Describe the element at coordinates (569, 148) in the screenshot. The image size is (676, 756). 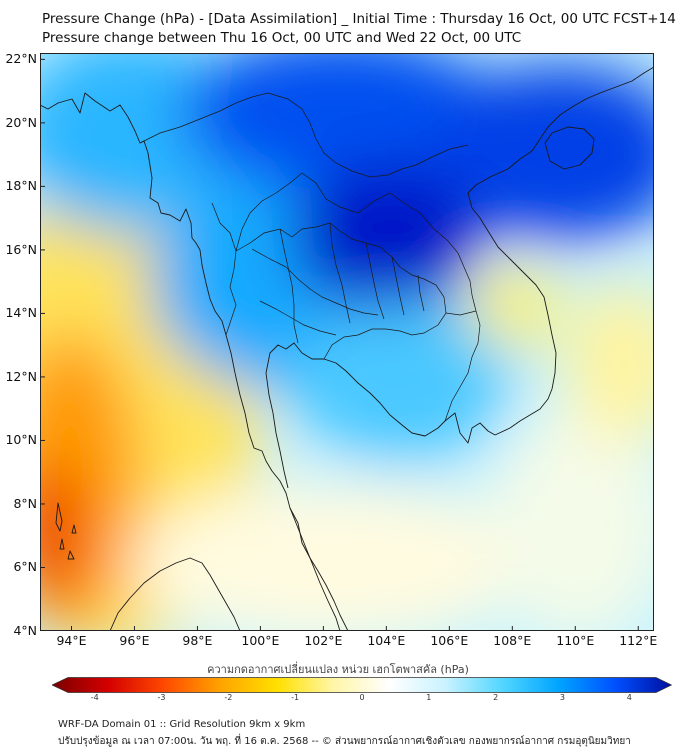
I see `coastline-hainan` at that location.